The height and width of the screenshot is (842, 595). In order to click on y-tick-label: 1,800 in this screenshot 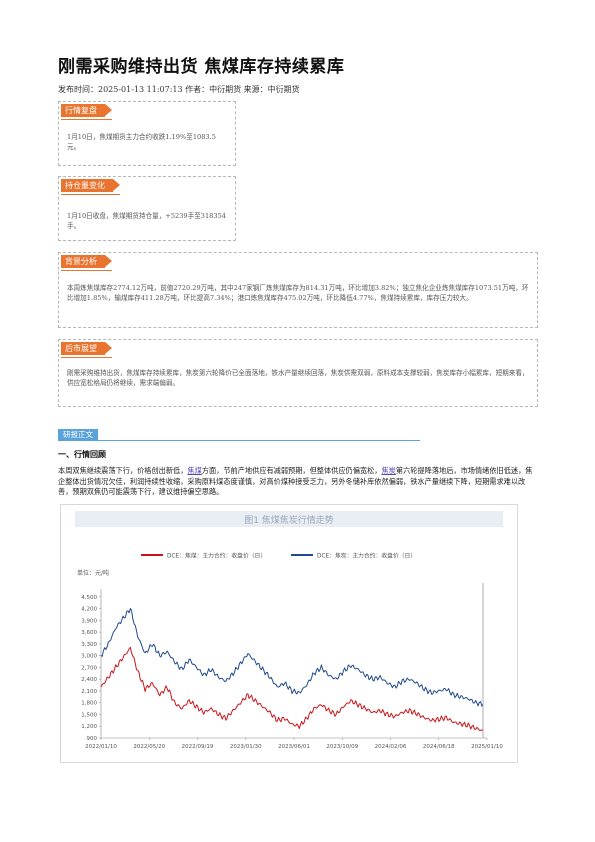, I will do `click(89, 704)`.